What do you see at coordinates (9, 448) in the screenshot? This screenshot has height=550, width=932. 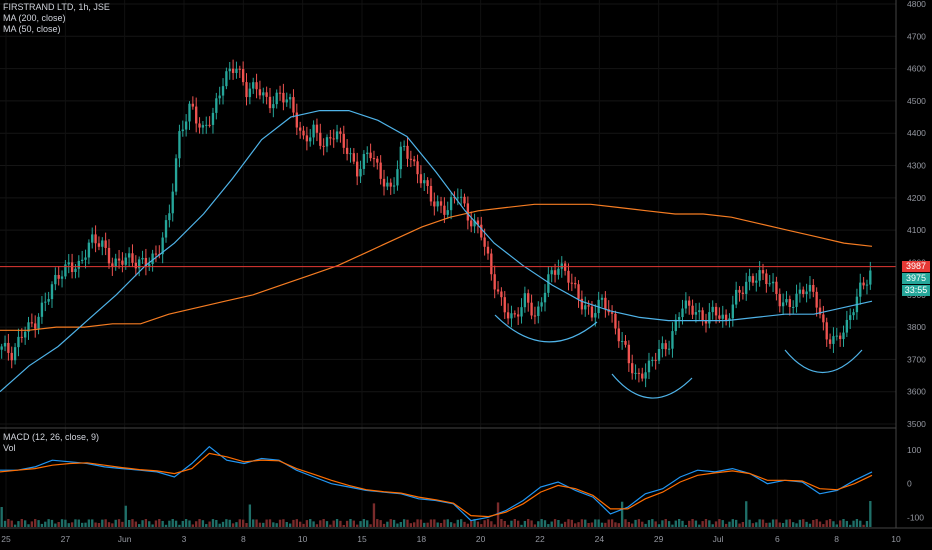 I see `vol-legend: Vol` at bounding box center [9, 448].